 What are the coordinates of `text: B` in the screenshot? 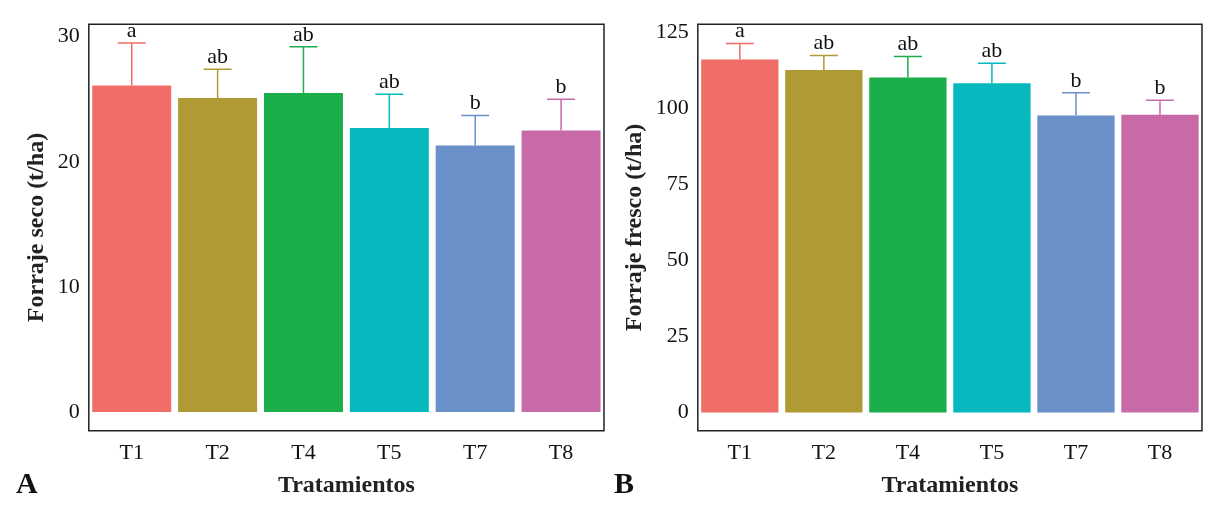 It's located at (624, 482).